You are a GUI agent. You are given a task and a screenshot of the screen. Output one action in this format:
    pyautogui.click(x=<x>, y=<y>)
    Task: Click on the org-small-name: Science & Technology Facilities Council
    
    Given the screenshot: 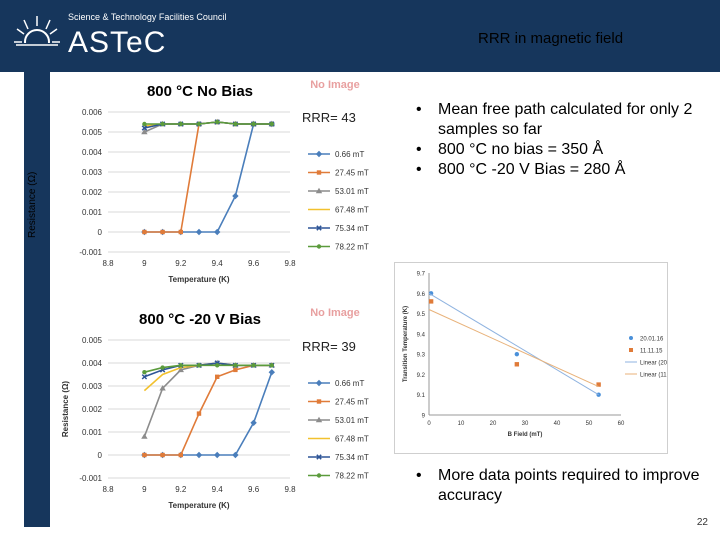 What is the action you would take?
    pyautogui.click(x=147, y=17)
    